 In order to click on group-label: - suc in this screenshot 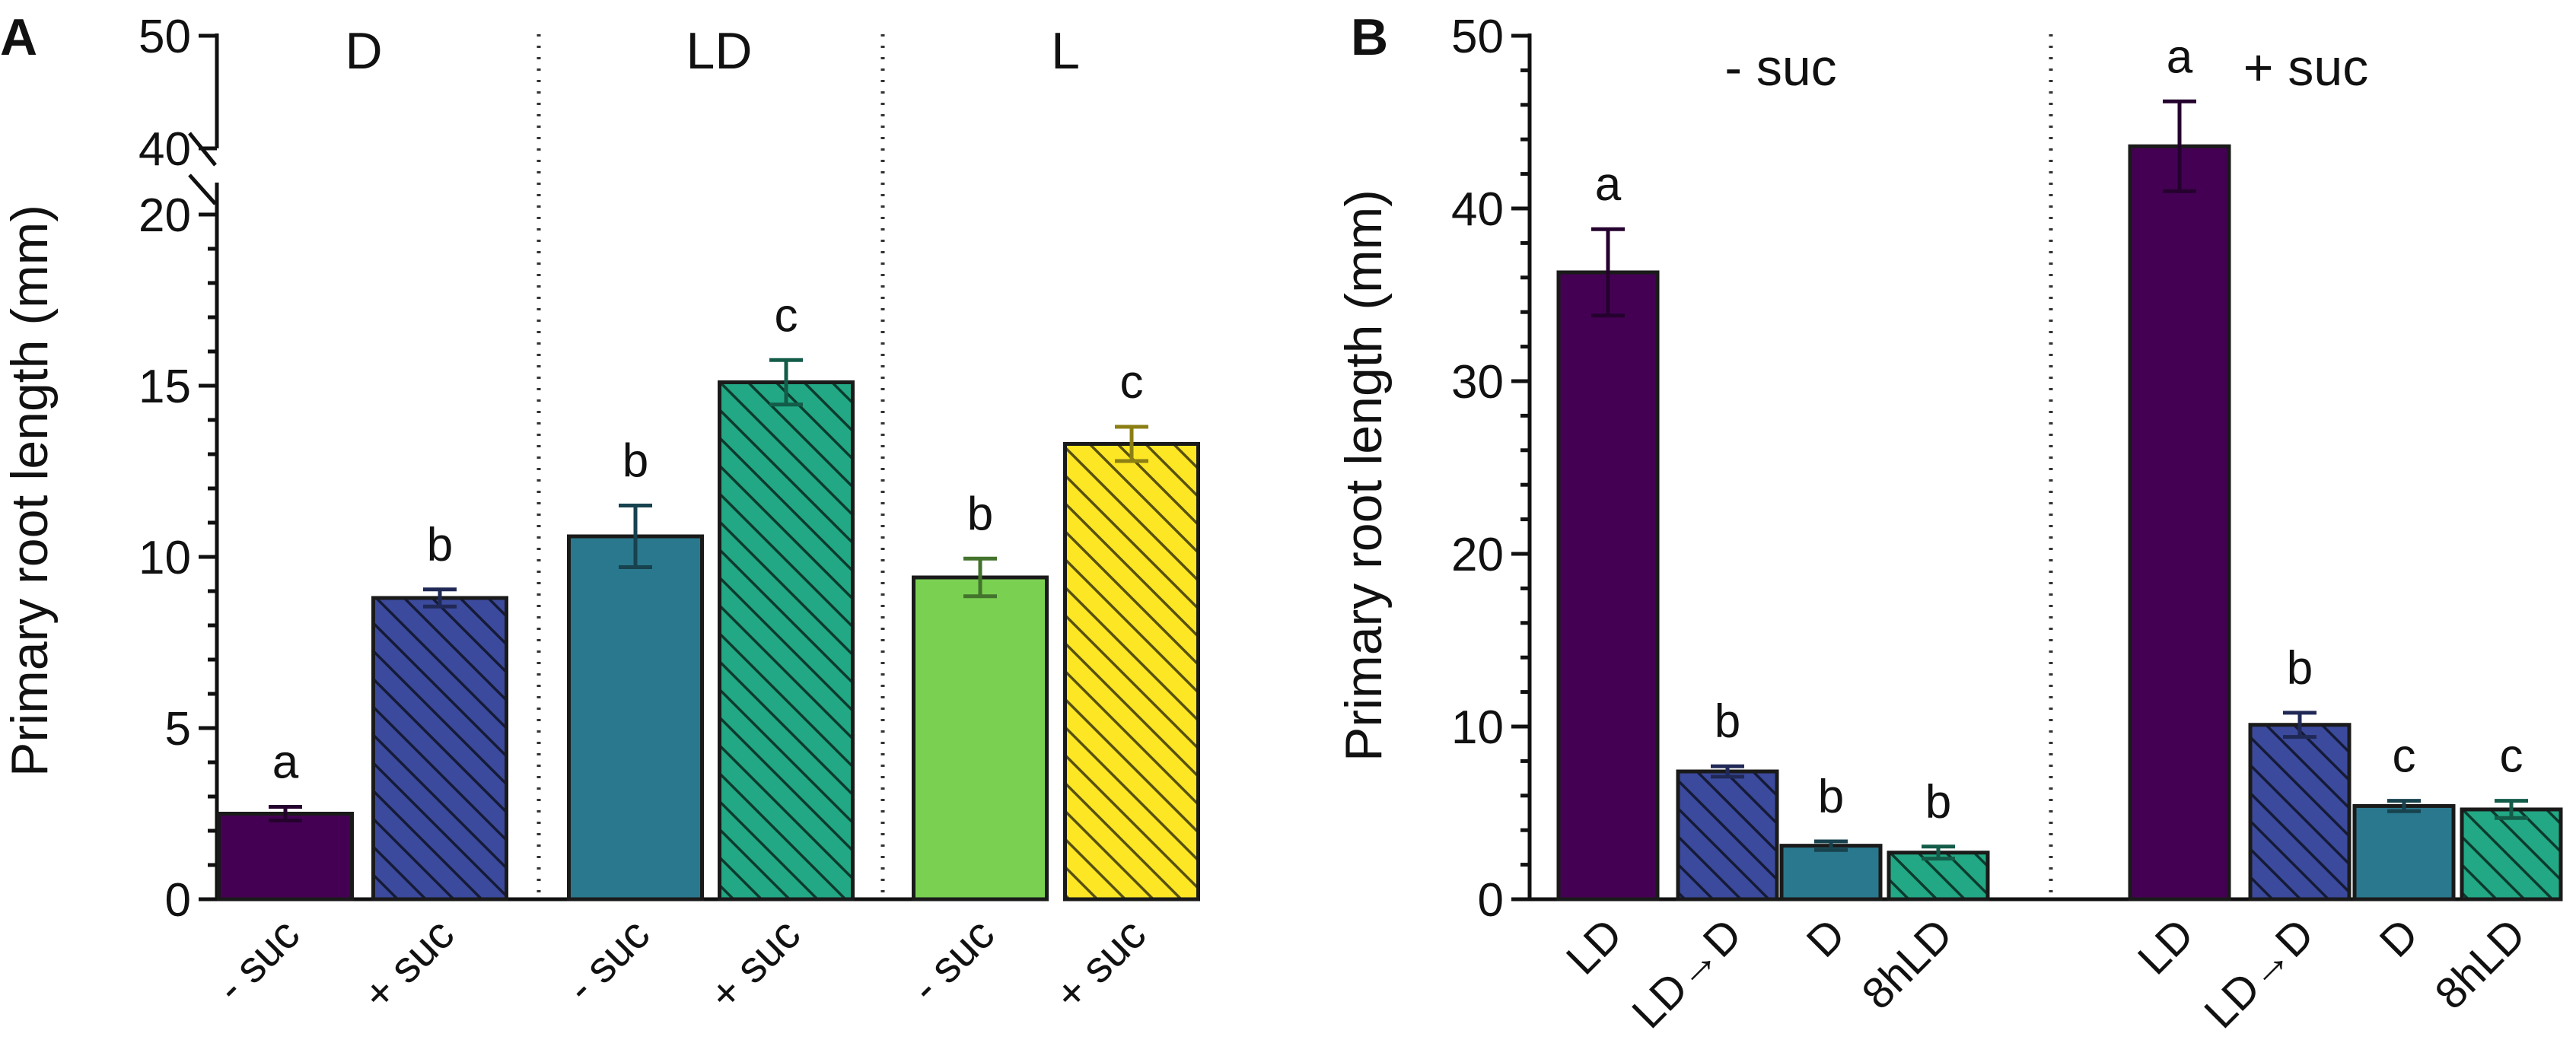, I will do `click(1780, 68)`.